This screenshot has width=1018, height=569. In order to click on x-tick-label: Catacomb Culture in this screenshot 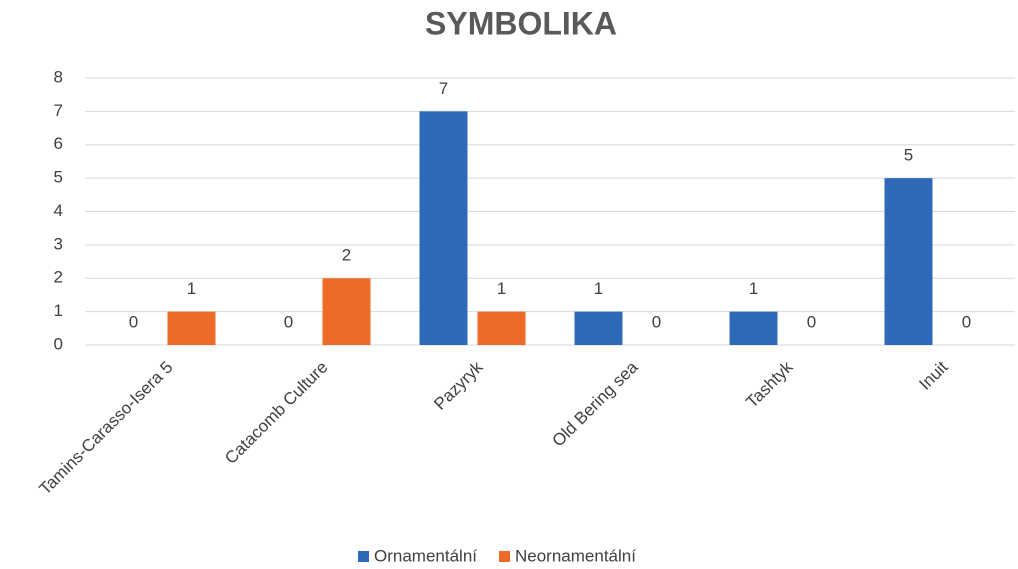, I will do `click(276, 413)`.